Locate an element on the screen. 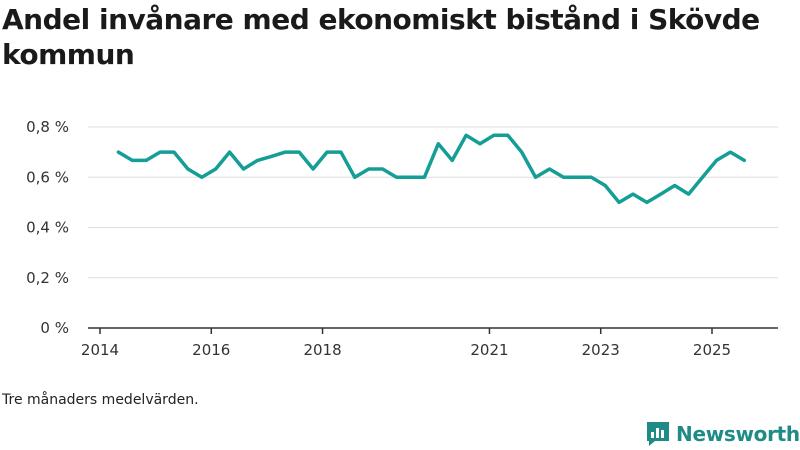 The height and width of the screenshot is (450, 800). brand-name: Newsworthy is located at coordinates (738, 434).